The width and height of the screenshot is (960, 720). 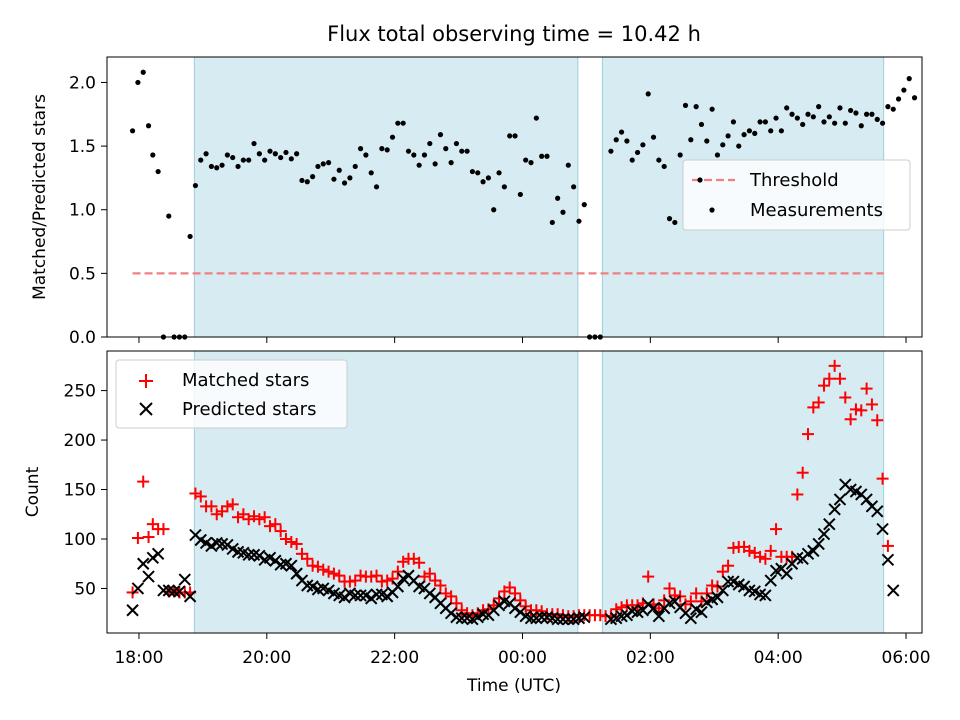 What do you see at coordinates (231, 394) in the screenshot?
I see `bottom-legend-box` at bounding box center [231, 394].